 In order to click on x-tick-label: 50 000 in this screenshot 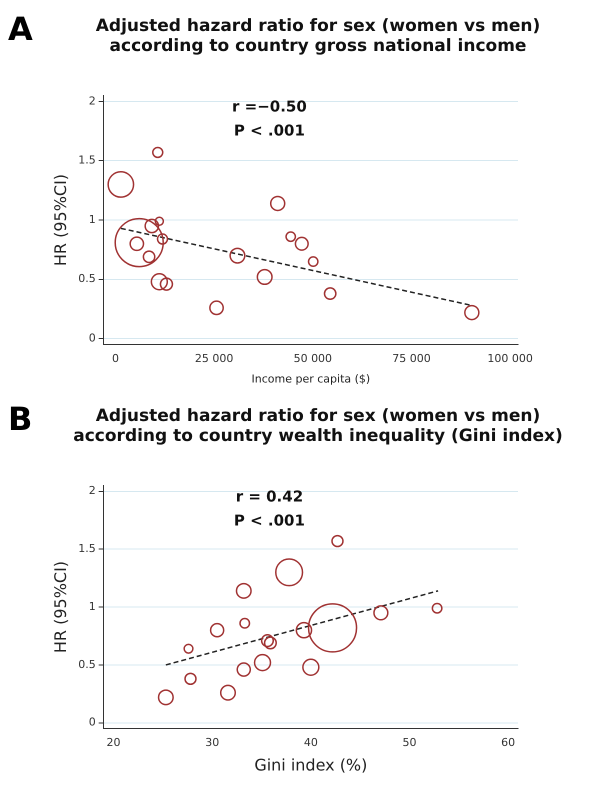, I will do `click(313, 359)`.